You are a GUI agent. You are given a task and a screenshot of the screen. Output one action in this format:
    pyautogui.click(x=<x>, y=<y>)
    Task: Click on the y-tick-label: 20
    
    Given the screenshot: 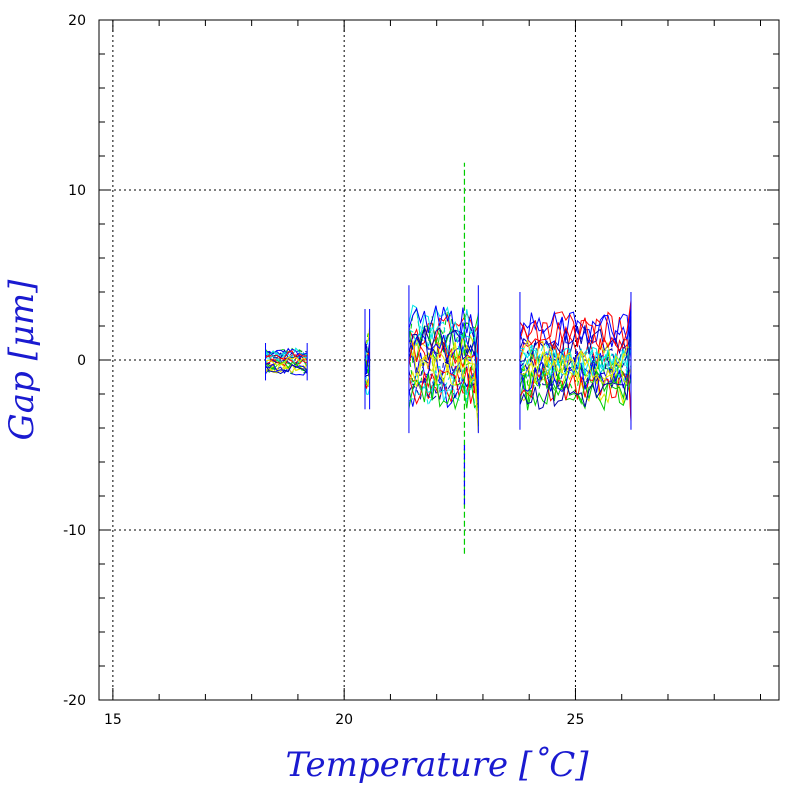 What is the action you would take?
    pyautogui.click(x=77, y=21)
    